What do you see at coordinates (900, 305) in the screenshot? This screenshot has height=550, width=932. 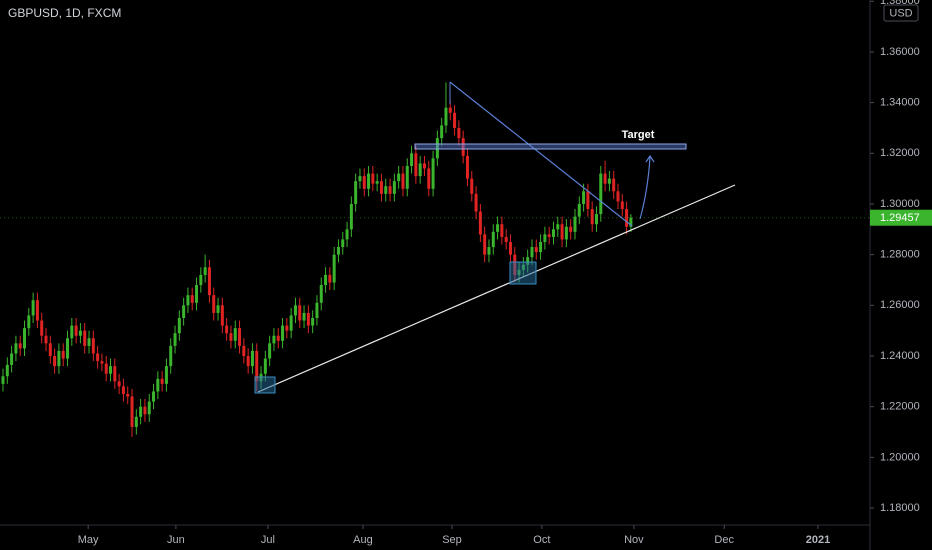 I see `y-tick-label: 1.26000` at bounding box center [900, 305].